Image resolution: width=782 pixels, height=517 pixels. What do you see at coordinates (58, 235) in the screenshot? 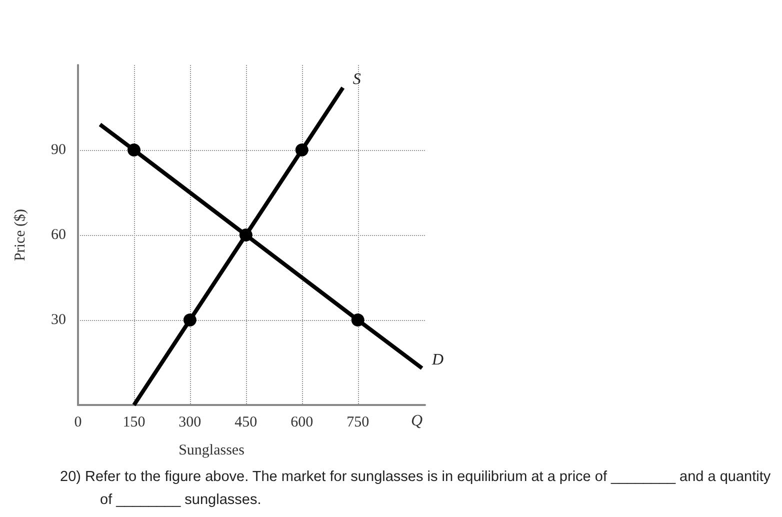
I see `y-tick-label: 60` at bounding box center [58, 235].